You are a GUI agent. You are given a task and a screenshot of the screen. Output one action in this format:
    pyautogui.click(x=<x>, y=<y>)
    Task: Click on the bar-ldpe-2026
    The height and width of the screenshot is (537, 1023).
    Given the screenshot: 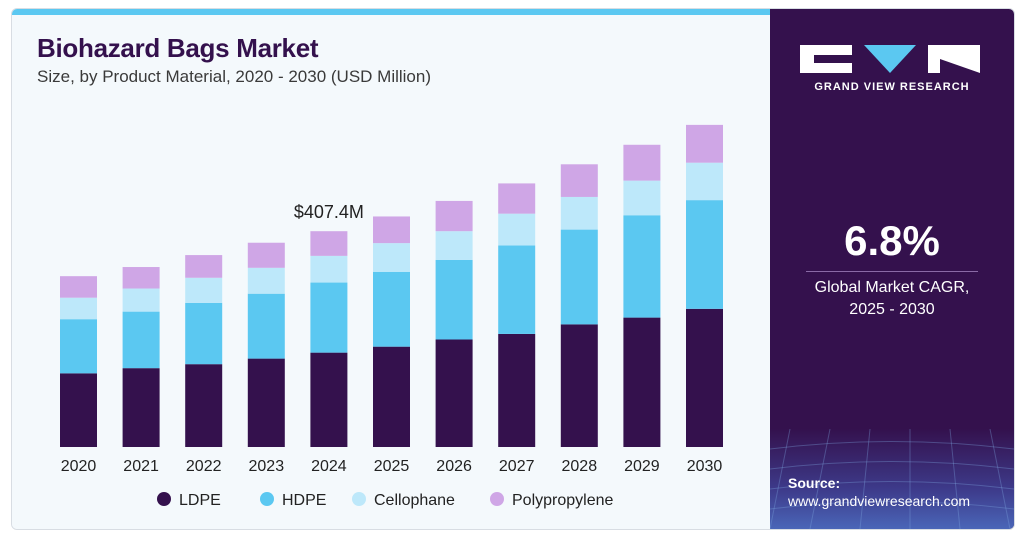 What is the action you would take?
    pyautogui.click(x=454, y=393)
    